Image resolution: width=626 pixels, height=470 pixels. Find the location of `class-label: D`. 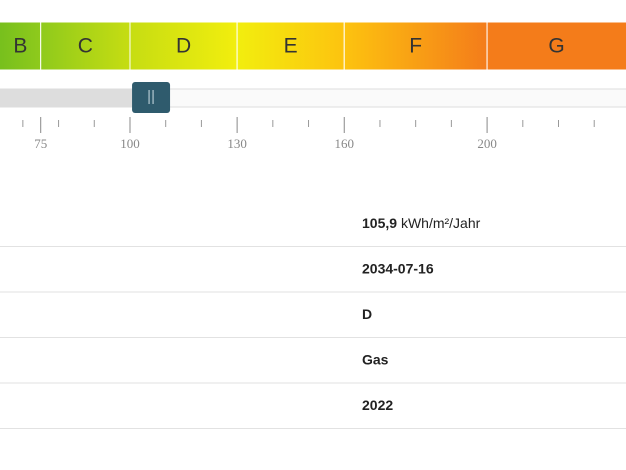

class-label: D is located at coordinates (183, 46).